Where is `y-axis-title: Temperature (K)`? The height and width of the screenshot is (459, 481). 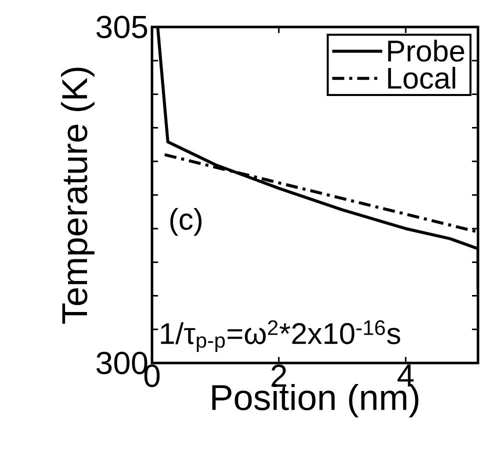
y-axis-title: Temperature (K) is located at coordinates (77, 196).